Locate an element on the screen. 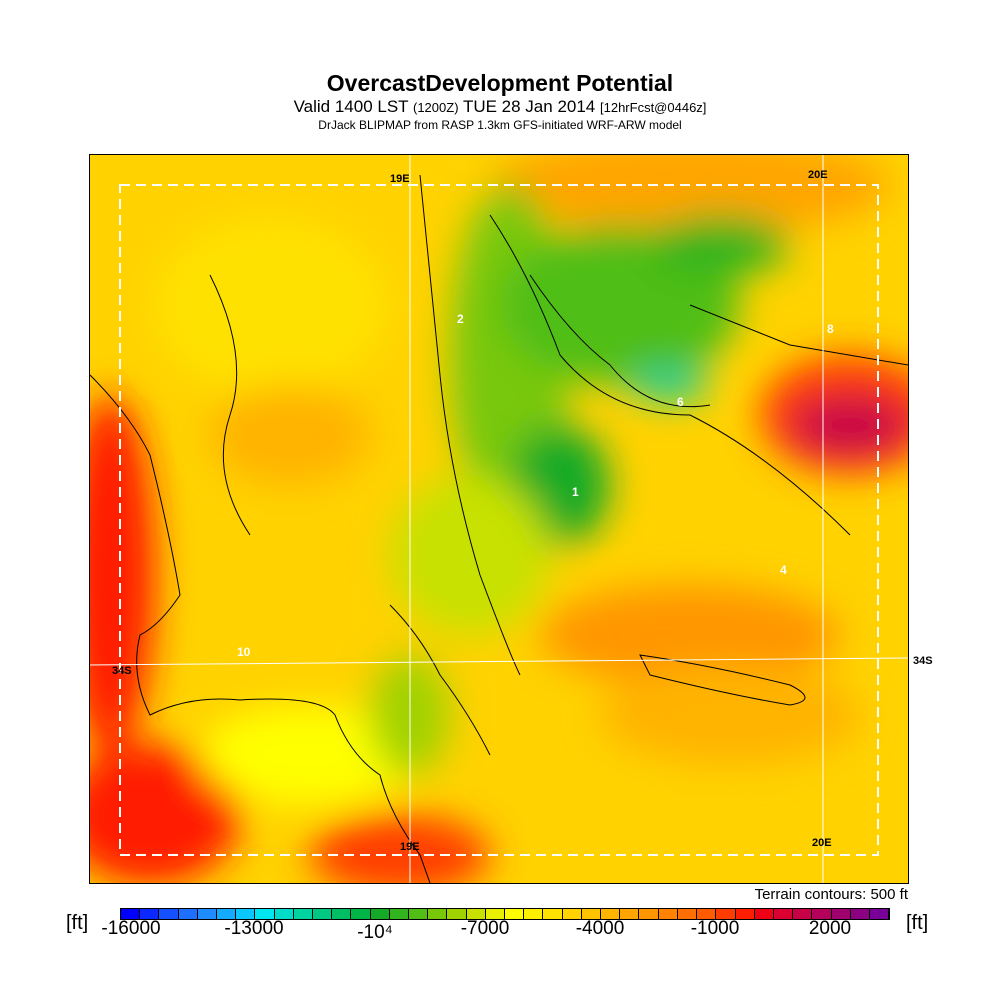  colorbar-tick: -13000 is located at coordinates (254, 928).